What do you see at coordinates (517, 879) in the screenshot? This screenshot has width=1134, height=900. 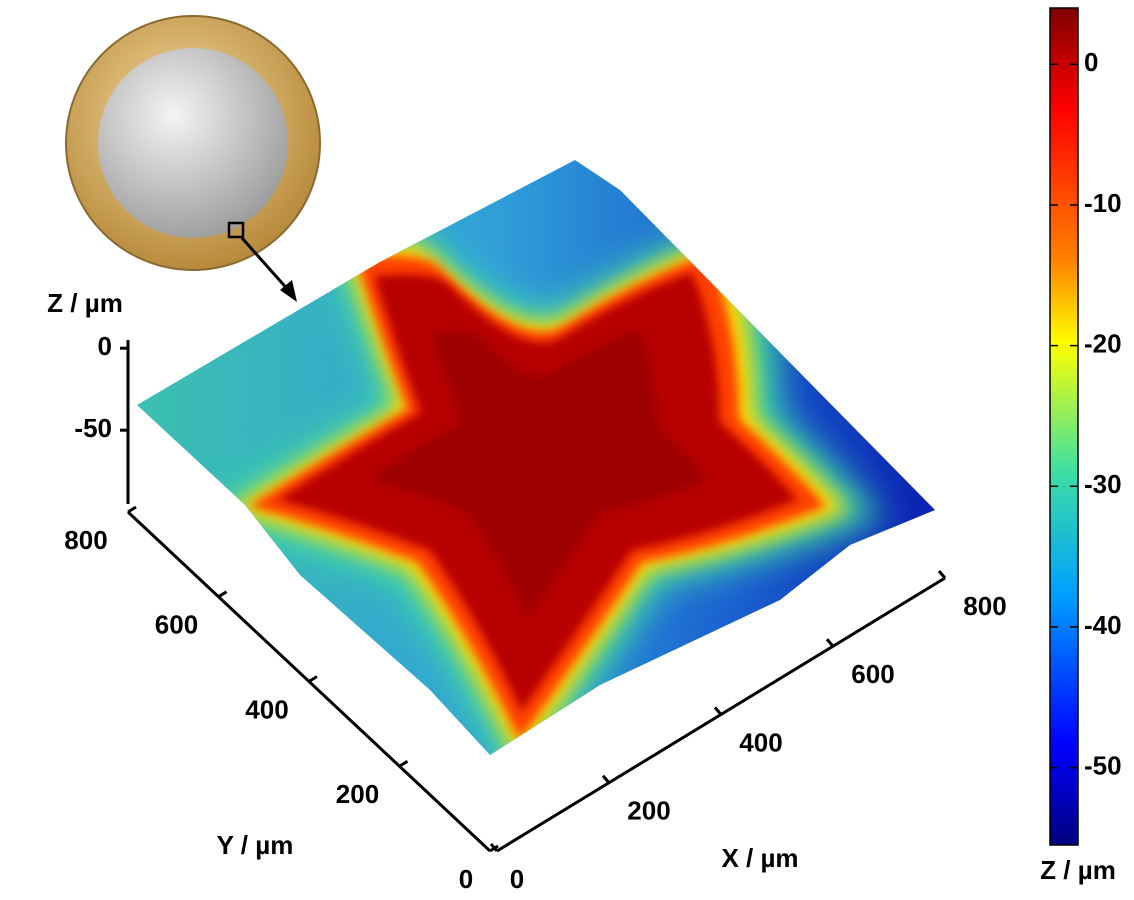 I see `x-tick-label: 0` at bounding box center [517, 879].